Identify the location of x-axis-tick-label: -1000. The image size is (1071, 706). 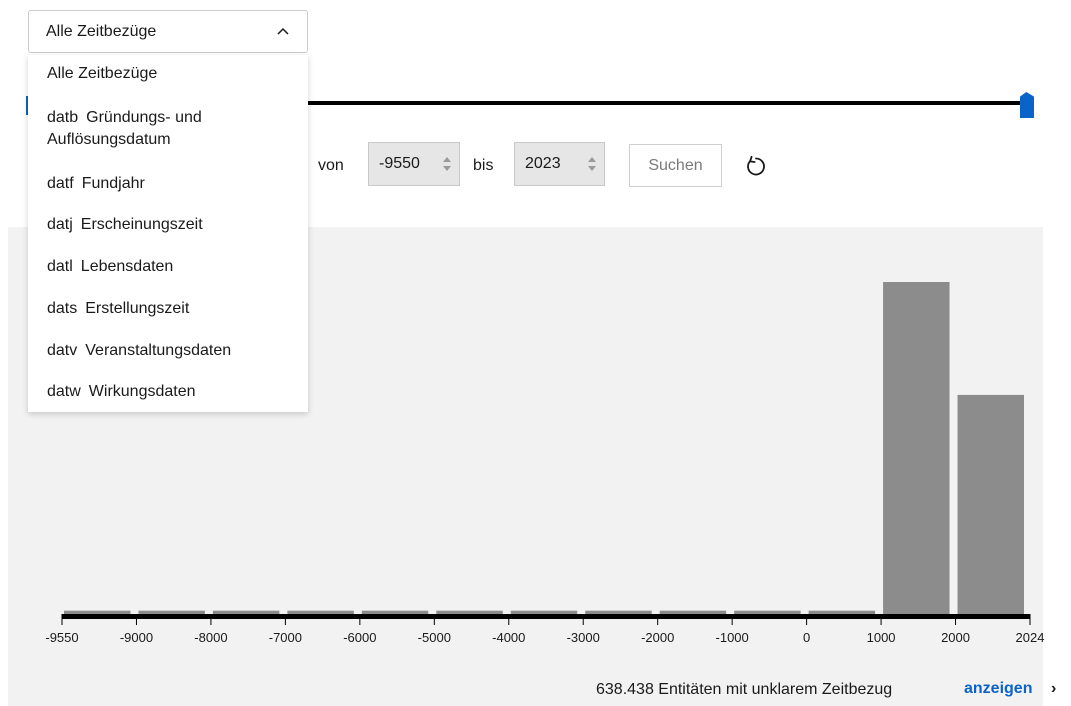
(732, 637).